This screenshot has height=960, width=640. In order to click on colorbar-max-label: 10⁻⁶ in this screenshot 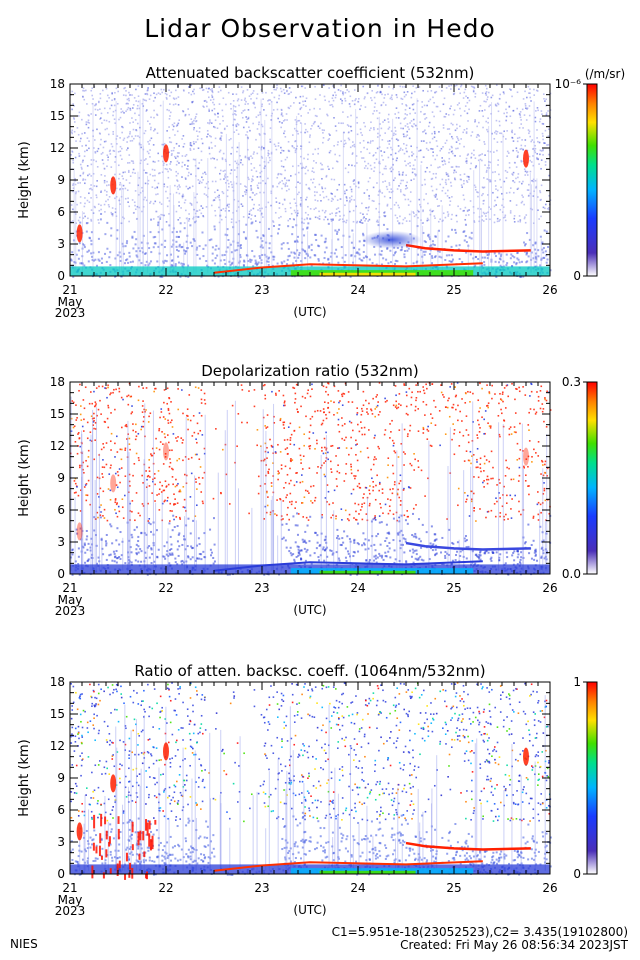, I will do `click(568, 84)`.